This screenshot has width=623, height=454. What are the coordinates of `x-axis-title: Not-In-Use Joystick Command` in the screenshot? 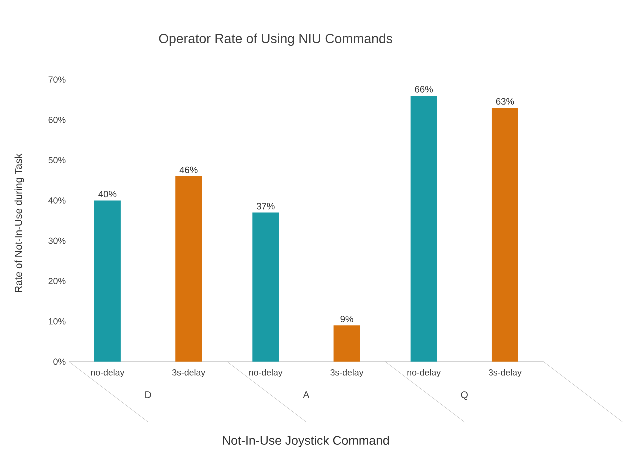 It's located at (306, 442).